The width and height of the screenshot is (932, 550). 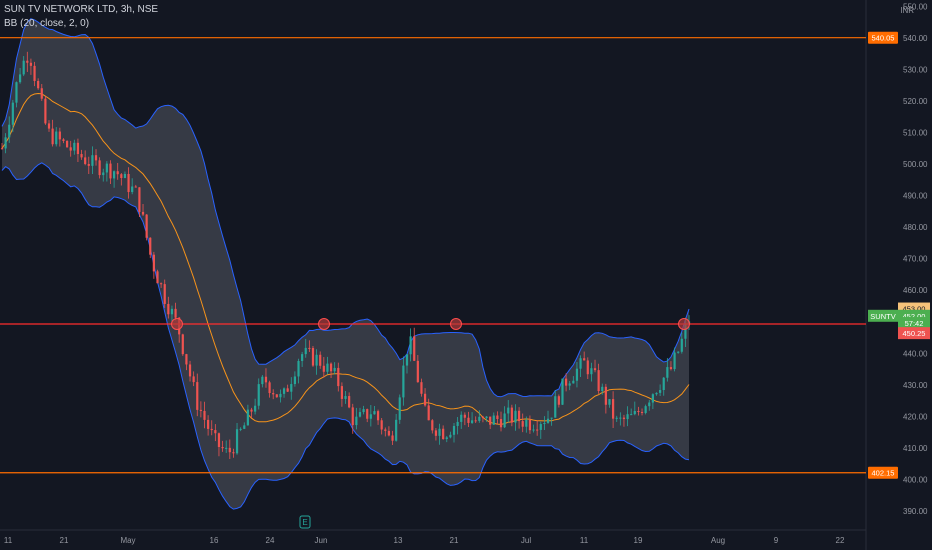 What do you see at coordinates (915, 69) in the screenshot?
I see `y-tick-label: 530.00` at bounding box center [915, 69].